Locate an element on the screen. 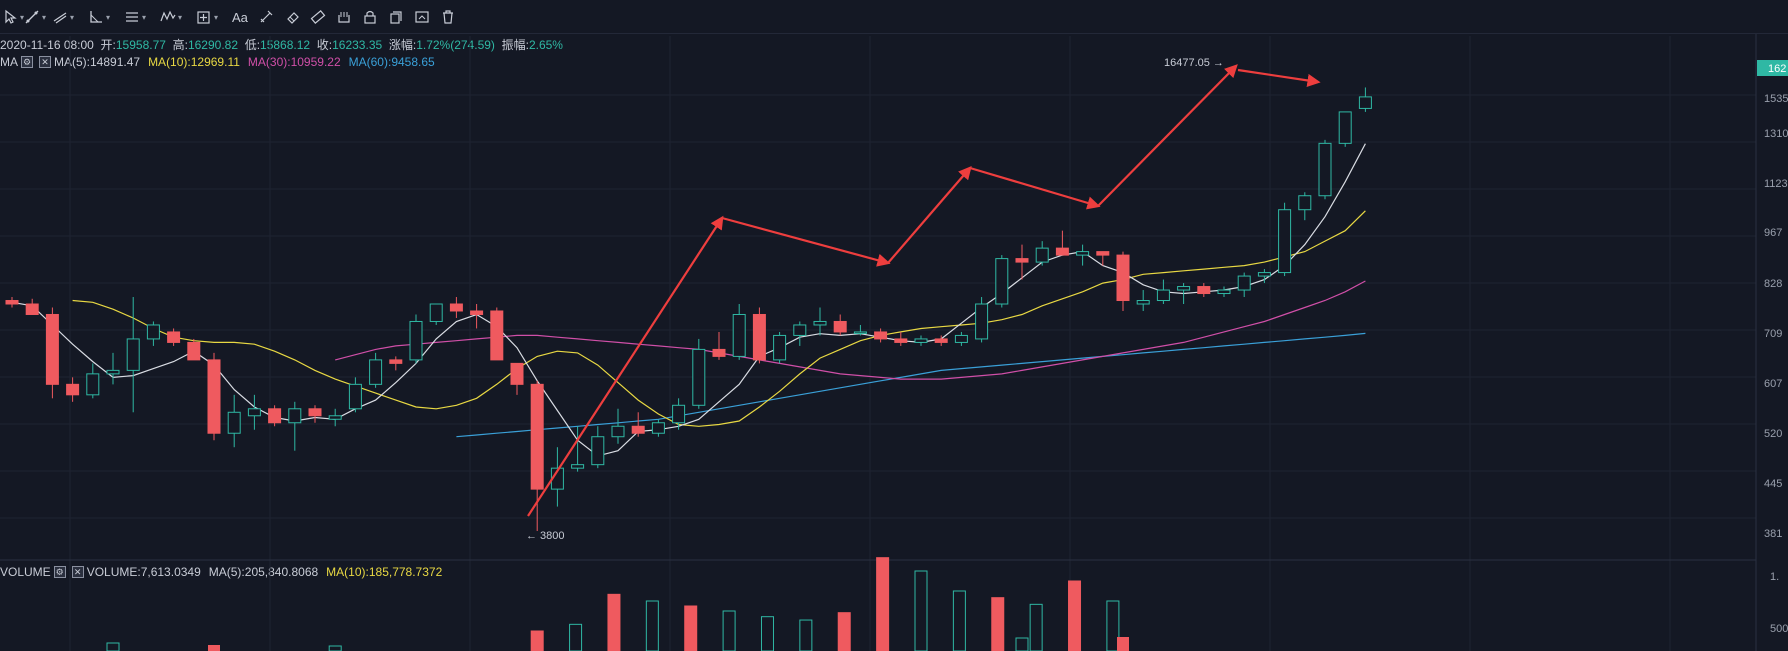  screenshot-icon is located at coordinates (422, 17).